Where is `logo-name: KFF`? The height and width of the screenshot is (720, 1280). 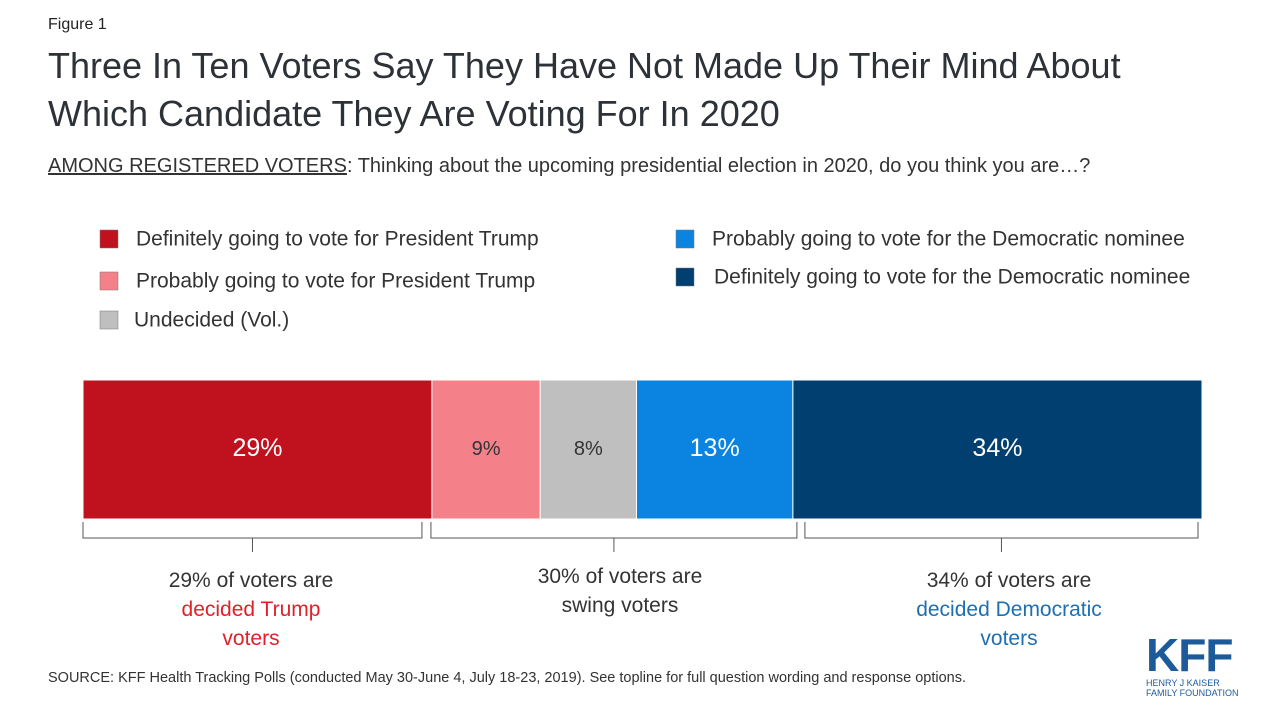 logo-name: KFF is located at coordinates (1189, 655).